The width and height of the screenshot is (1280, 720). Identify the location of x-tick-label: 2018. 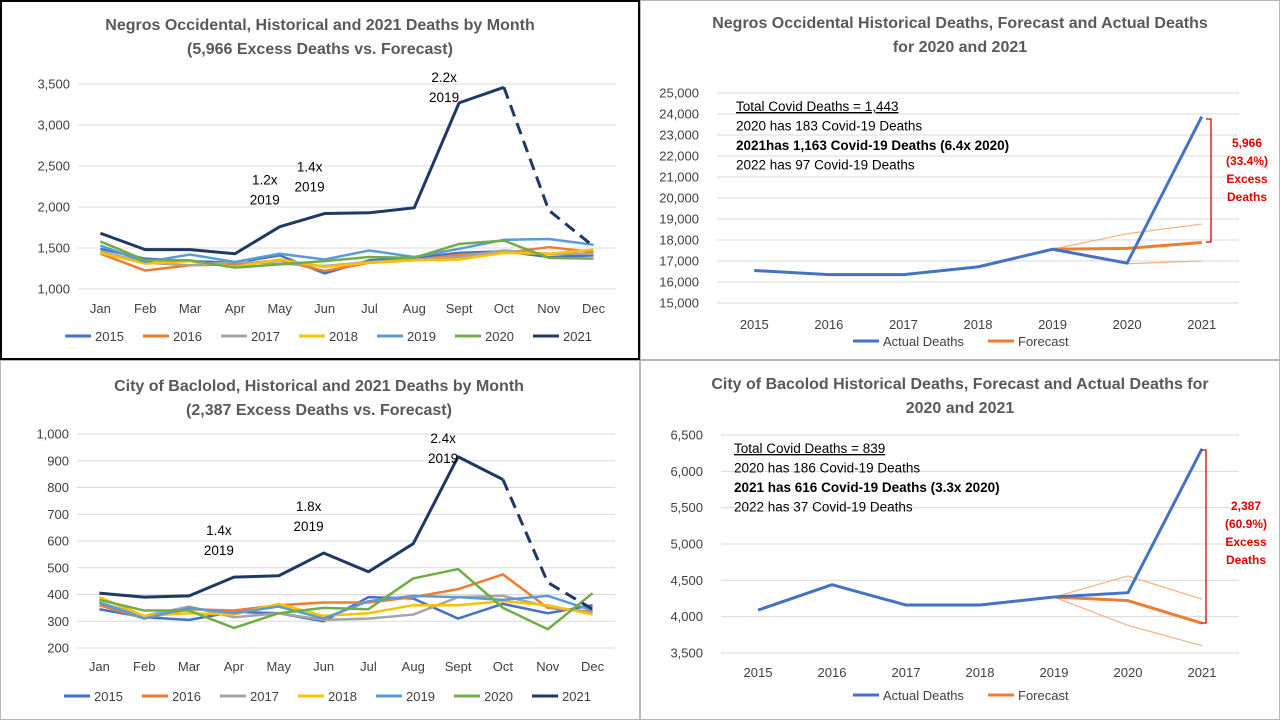
(978, 324).